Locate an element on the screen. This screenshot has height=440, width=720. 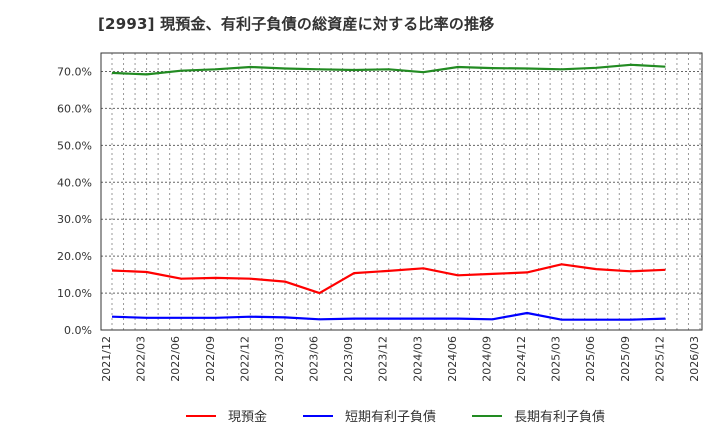
legend: 現預金 短期有利子負債 長期有利子負債 is located at coordinates (395, 415).